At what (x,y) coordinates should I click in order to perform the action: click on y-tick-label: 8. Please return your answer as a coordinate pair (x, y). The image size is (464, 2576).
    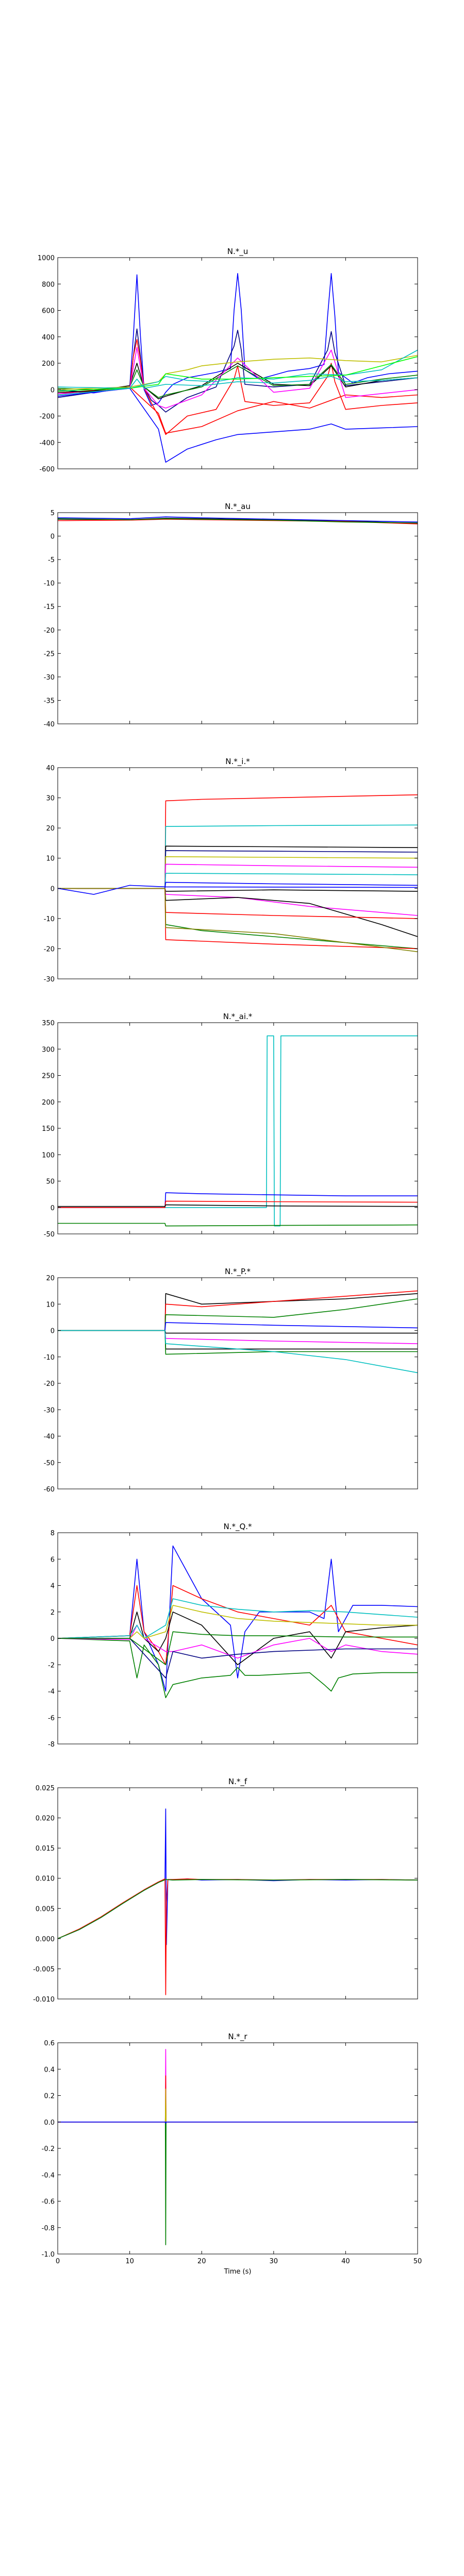
    Looking at the image, I should click on (53, 1533).